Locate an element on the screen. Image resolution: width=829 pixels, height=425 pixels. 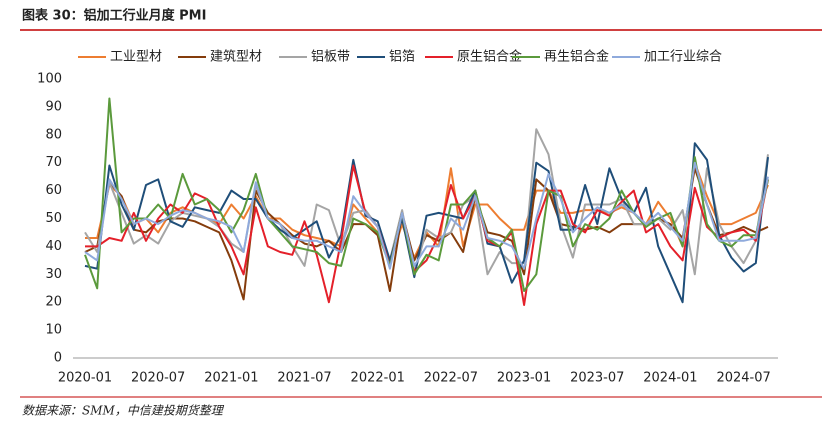
y-tick-label: 10 is located at coordinates (53, 330).